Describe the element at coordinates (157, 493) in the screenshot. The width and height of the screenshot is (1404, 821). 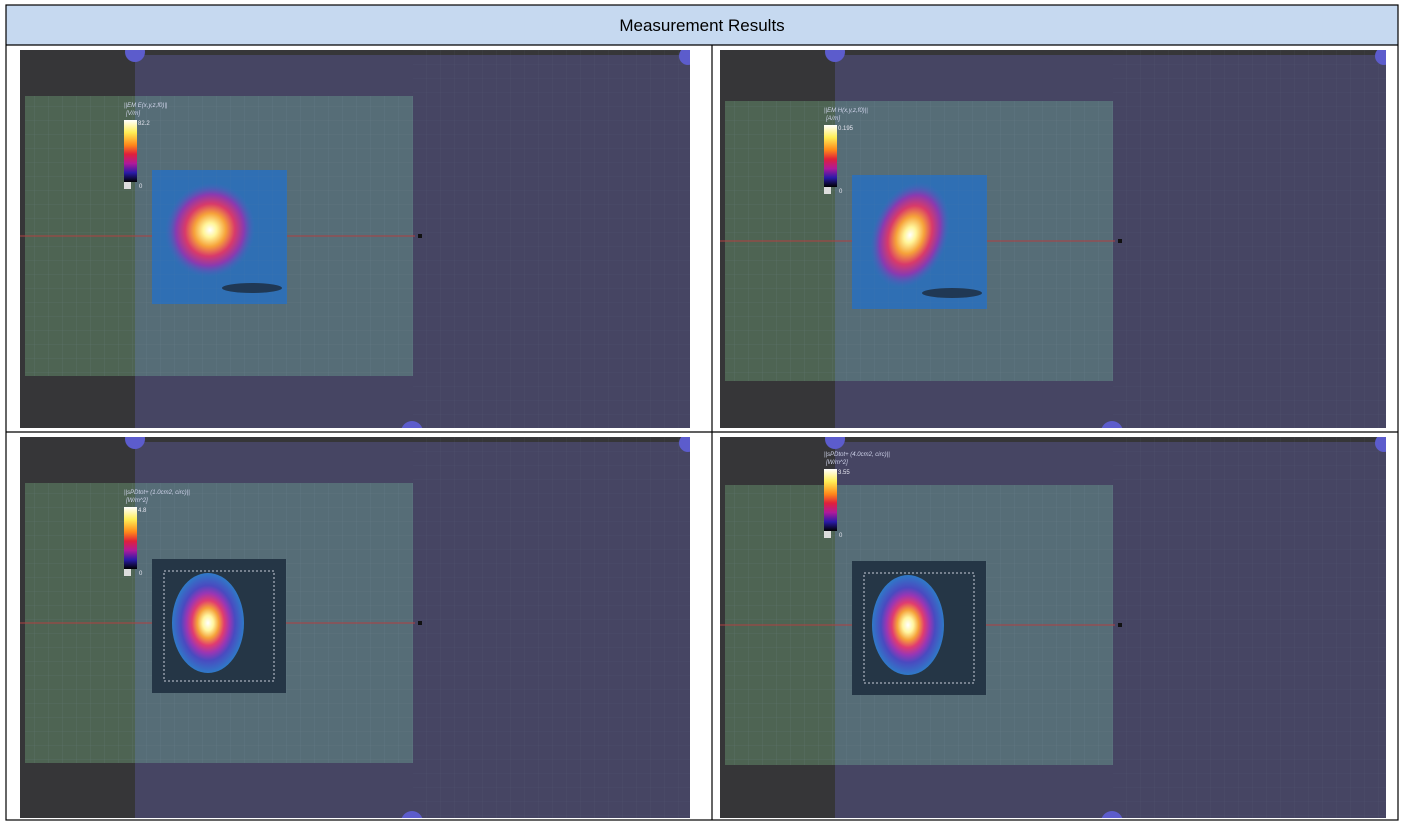
I see `quantity-label: ||sPDtot+ (1.0cm2, circ)||` at that location.